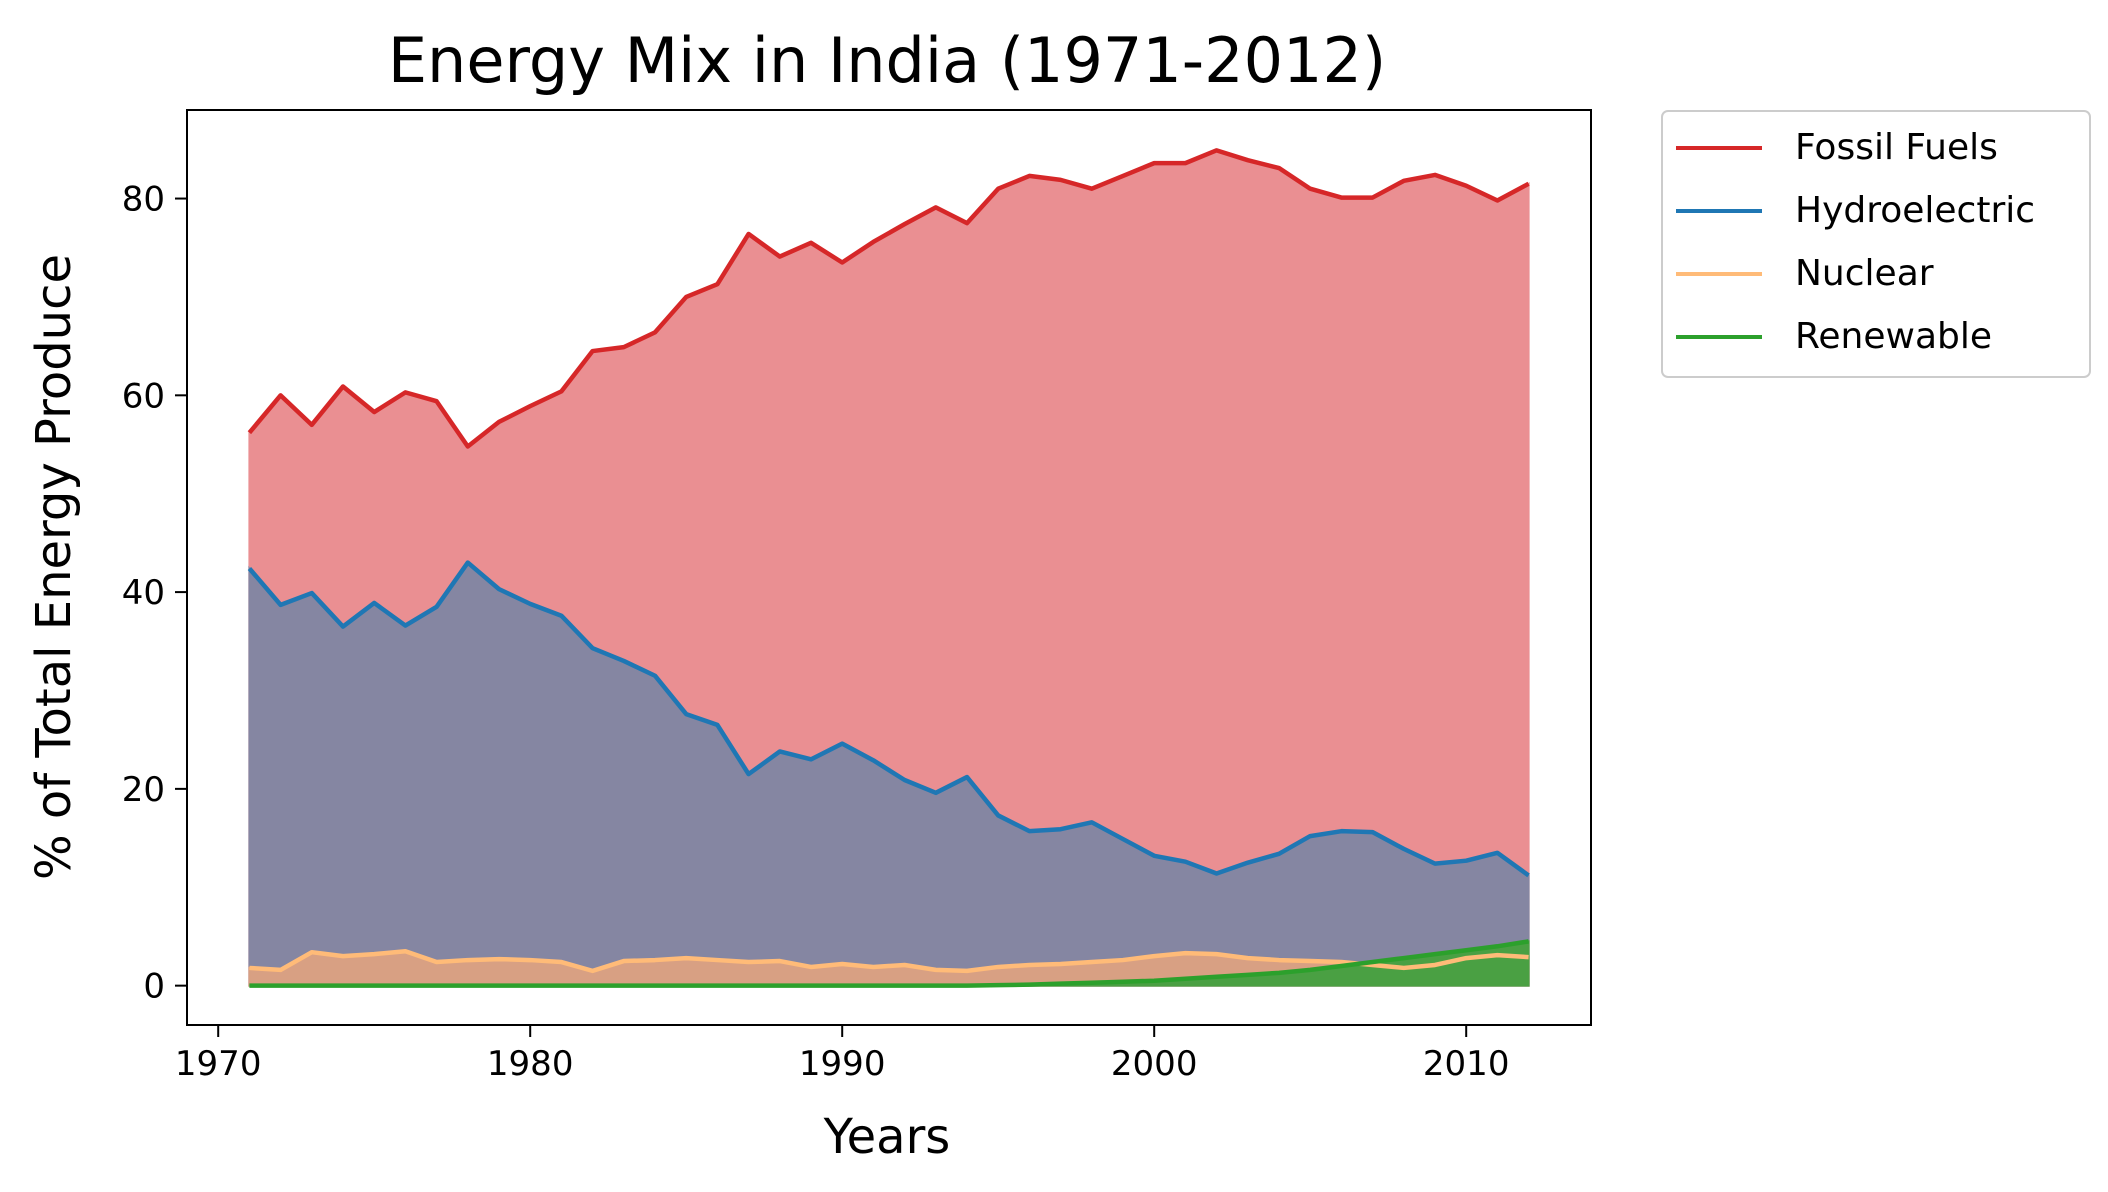 The width and height of the screenshot is (2108, 1192). Describe the element at coordinates (1893, 336) in the screenshot. I see `legend-label: Renewable` at that location.